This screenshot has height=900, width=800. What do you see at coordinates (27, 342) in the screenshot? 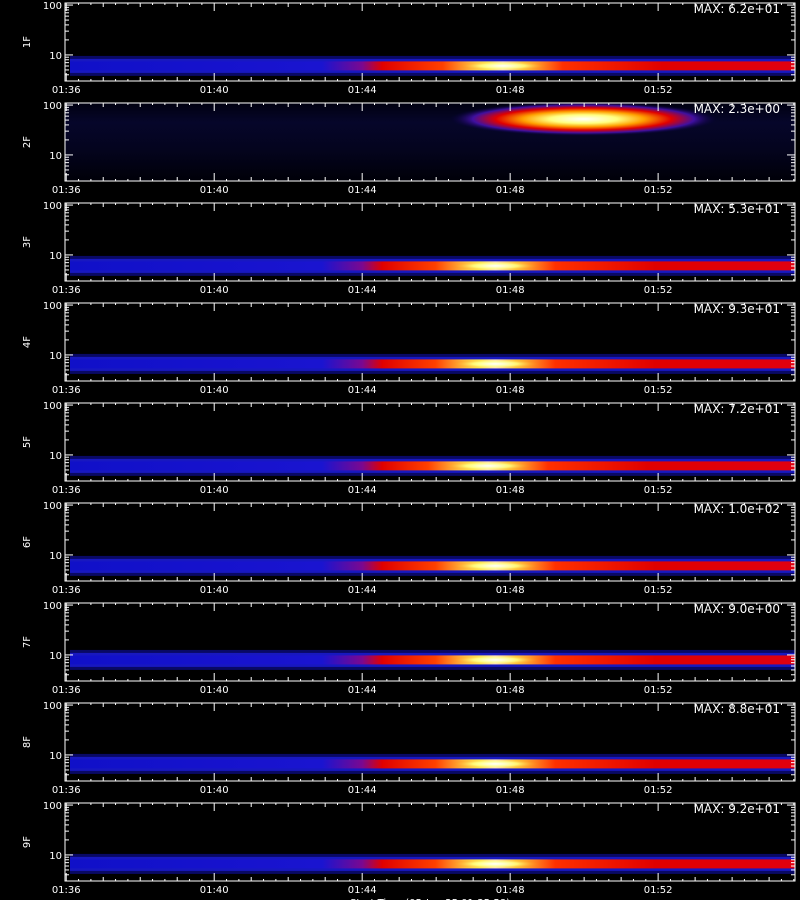
I see `y-axis-title: 4F` at bounding box center [27, 342].